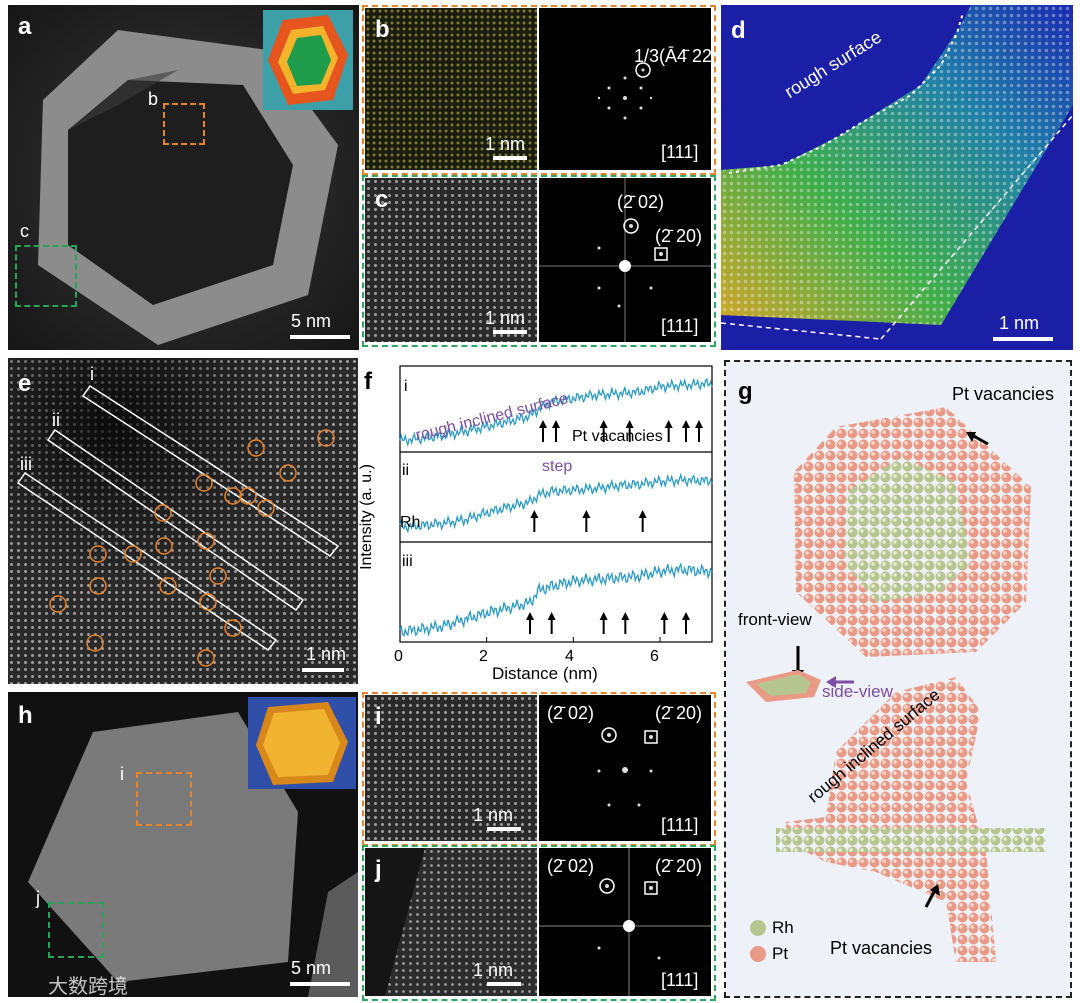 The height and width of the screenshot is (1003, 1080). Describe the element at coordinates (308, 60) in the screenshot. I see `inset-a` at that location.